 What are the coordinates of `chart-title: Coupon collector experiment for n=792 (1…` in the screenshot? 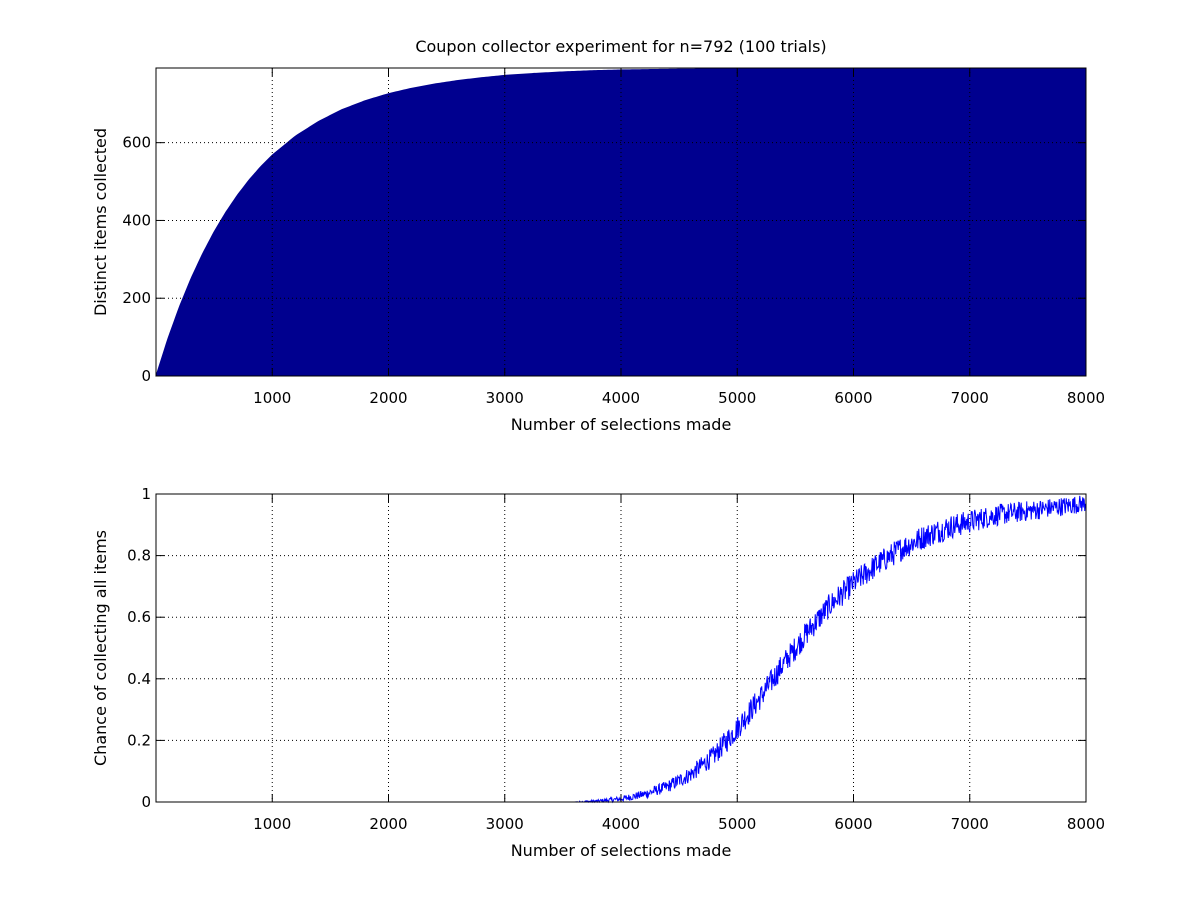 It's located at (620, 46).